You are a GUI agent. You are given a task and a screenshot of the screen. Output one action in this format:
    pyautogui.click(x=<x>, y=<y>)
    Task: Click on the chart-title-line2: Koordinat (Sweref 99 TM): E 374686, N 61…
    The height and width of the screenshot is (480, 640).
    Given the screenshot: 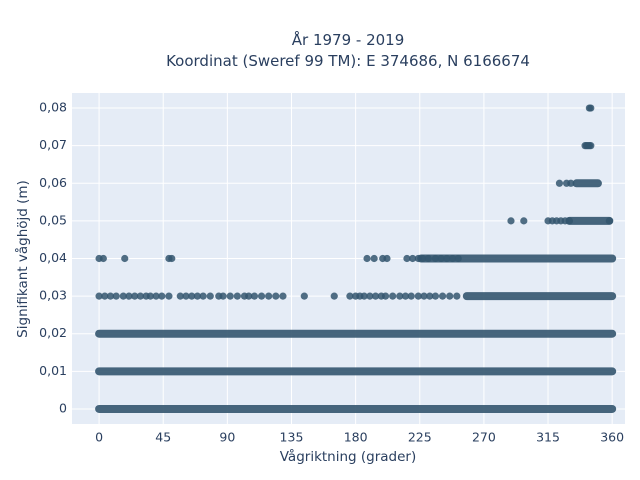 What is the action you would take?
    pyautogui.click(x=348, y=61)
    